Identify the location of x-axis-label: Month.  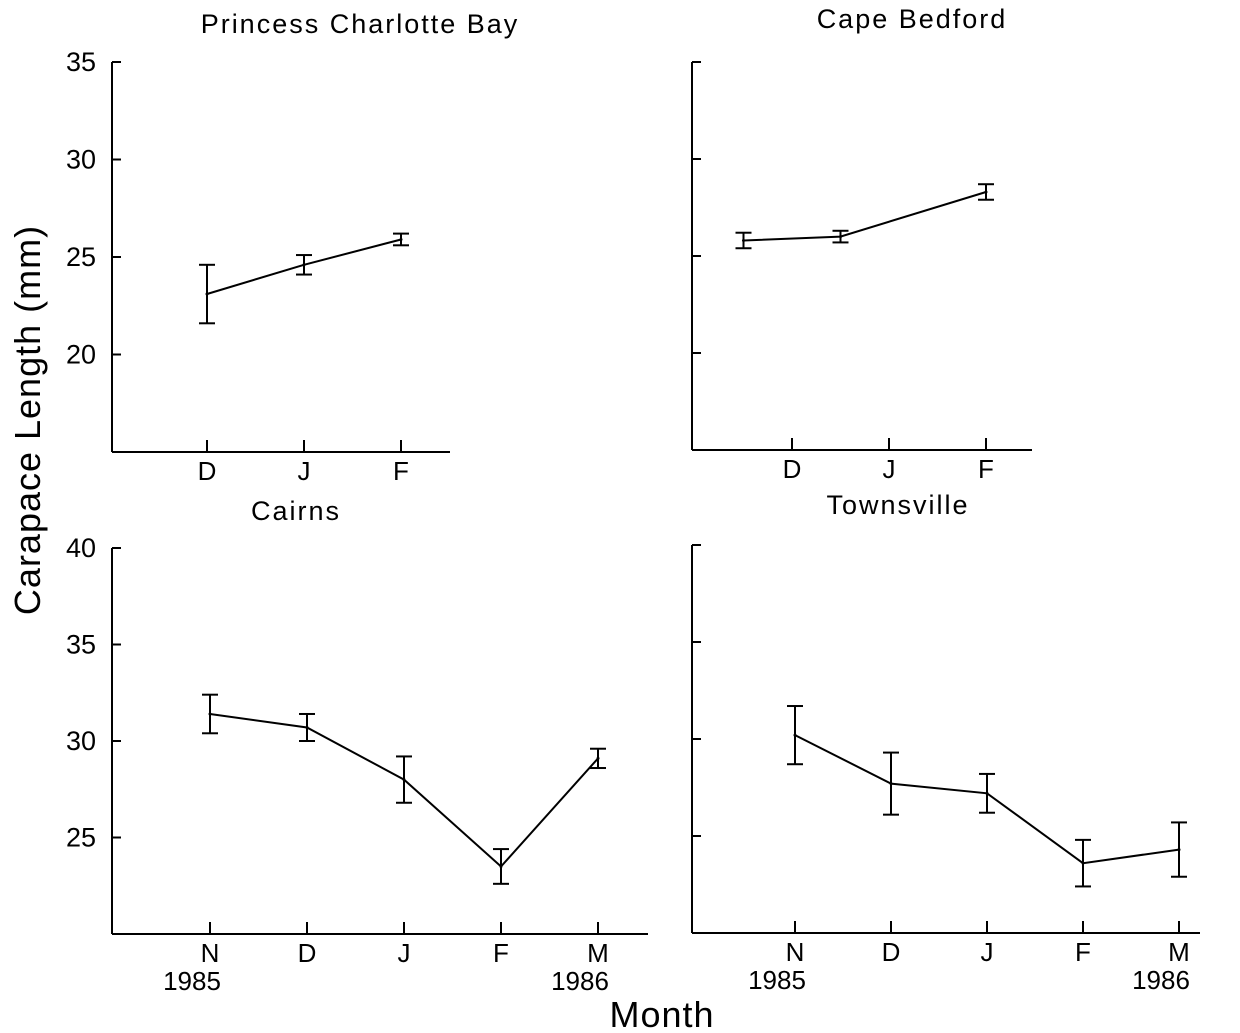
(661, 1013).